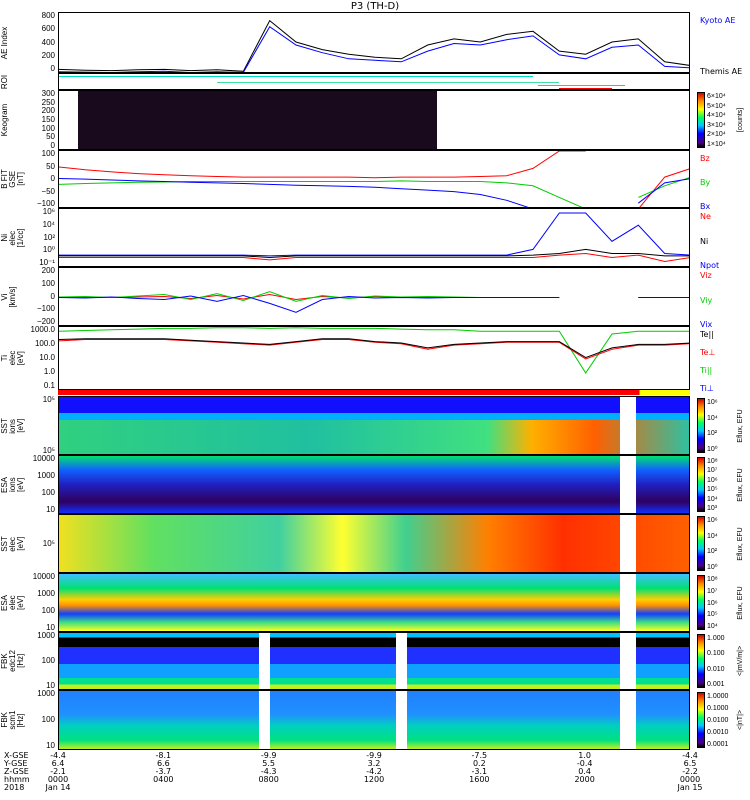  Describe the element at coordinates (48, 29) in the screenshot. I see `y-tick-label: 600` at that location.